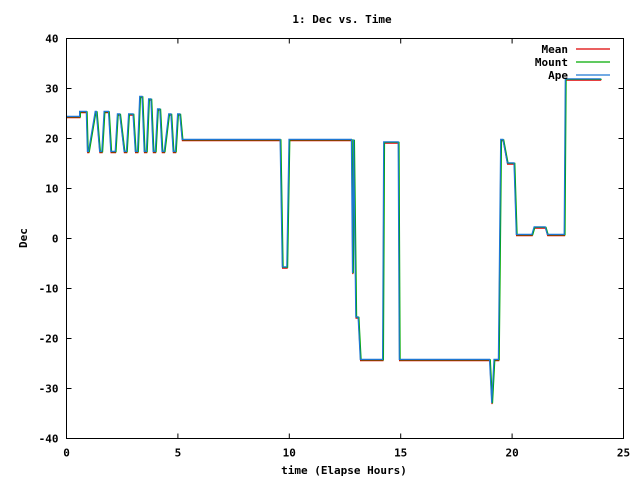 The width and height of the screenshot is (640, 480). Describe the element at coordinates (49, 439) in the screenshot. I see `y-tick-label: -40` at that location.